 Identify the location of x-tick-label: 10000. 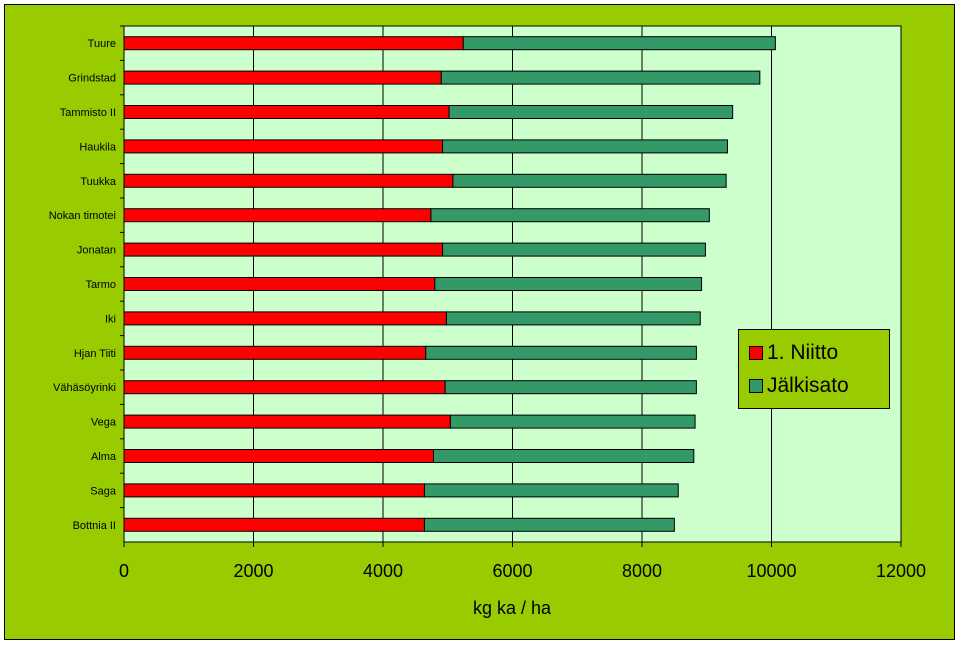
(771, 571).